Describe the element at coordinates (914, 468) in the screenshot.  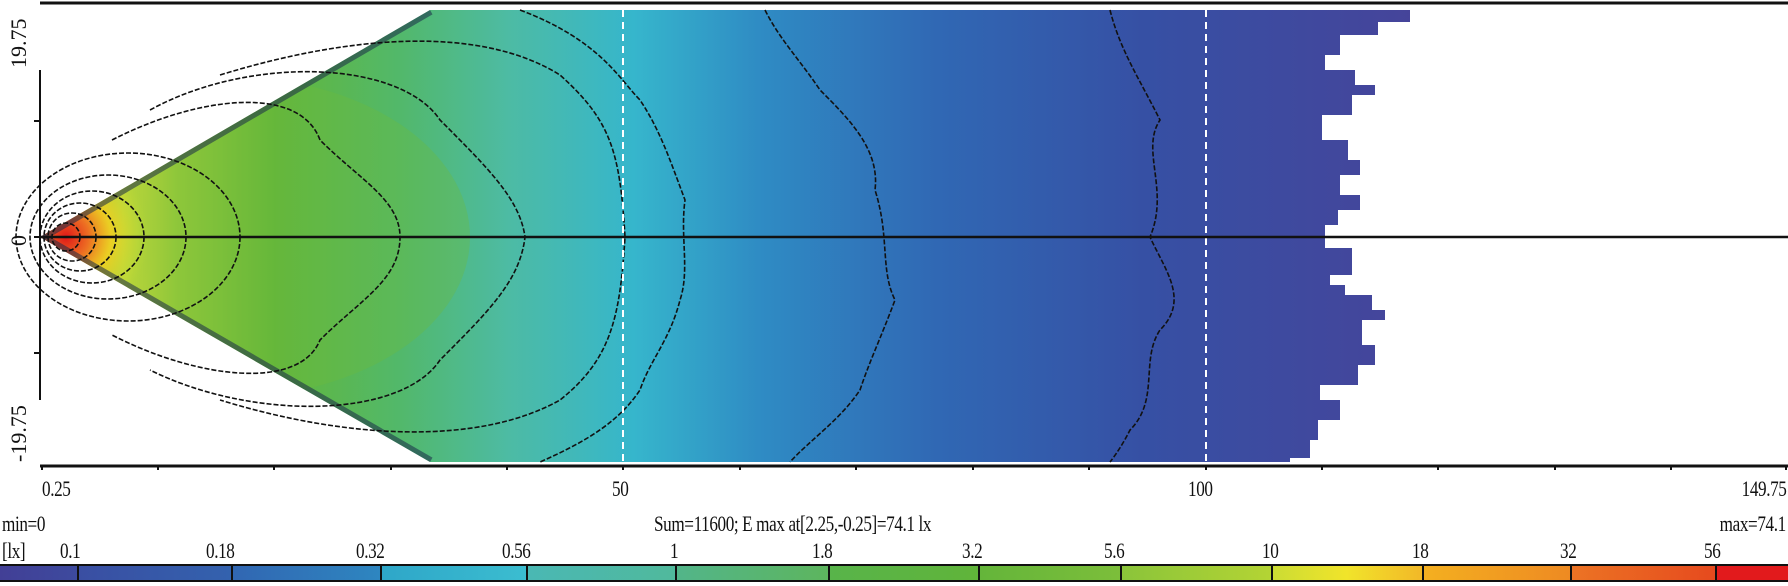
I see `x-ticks` at that location.